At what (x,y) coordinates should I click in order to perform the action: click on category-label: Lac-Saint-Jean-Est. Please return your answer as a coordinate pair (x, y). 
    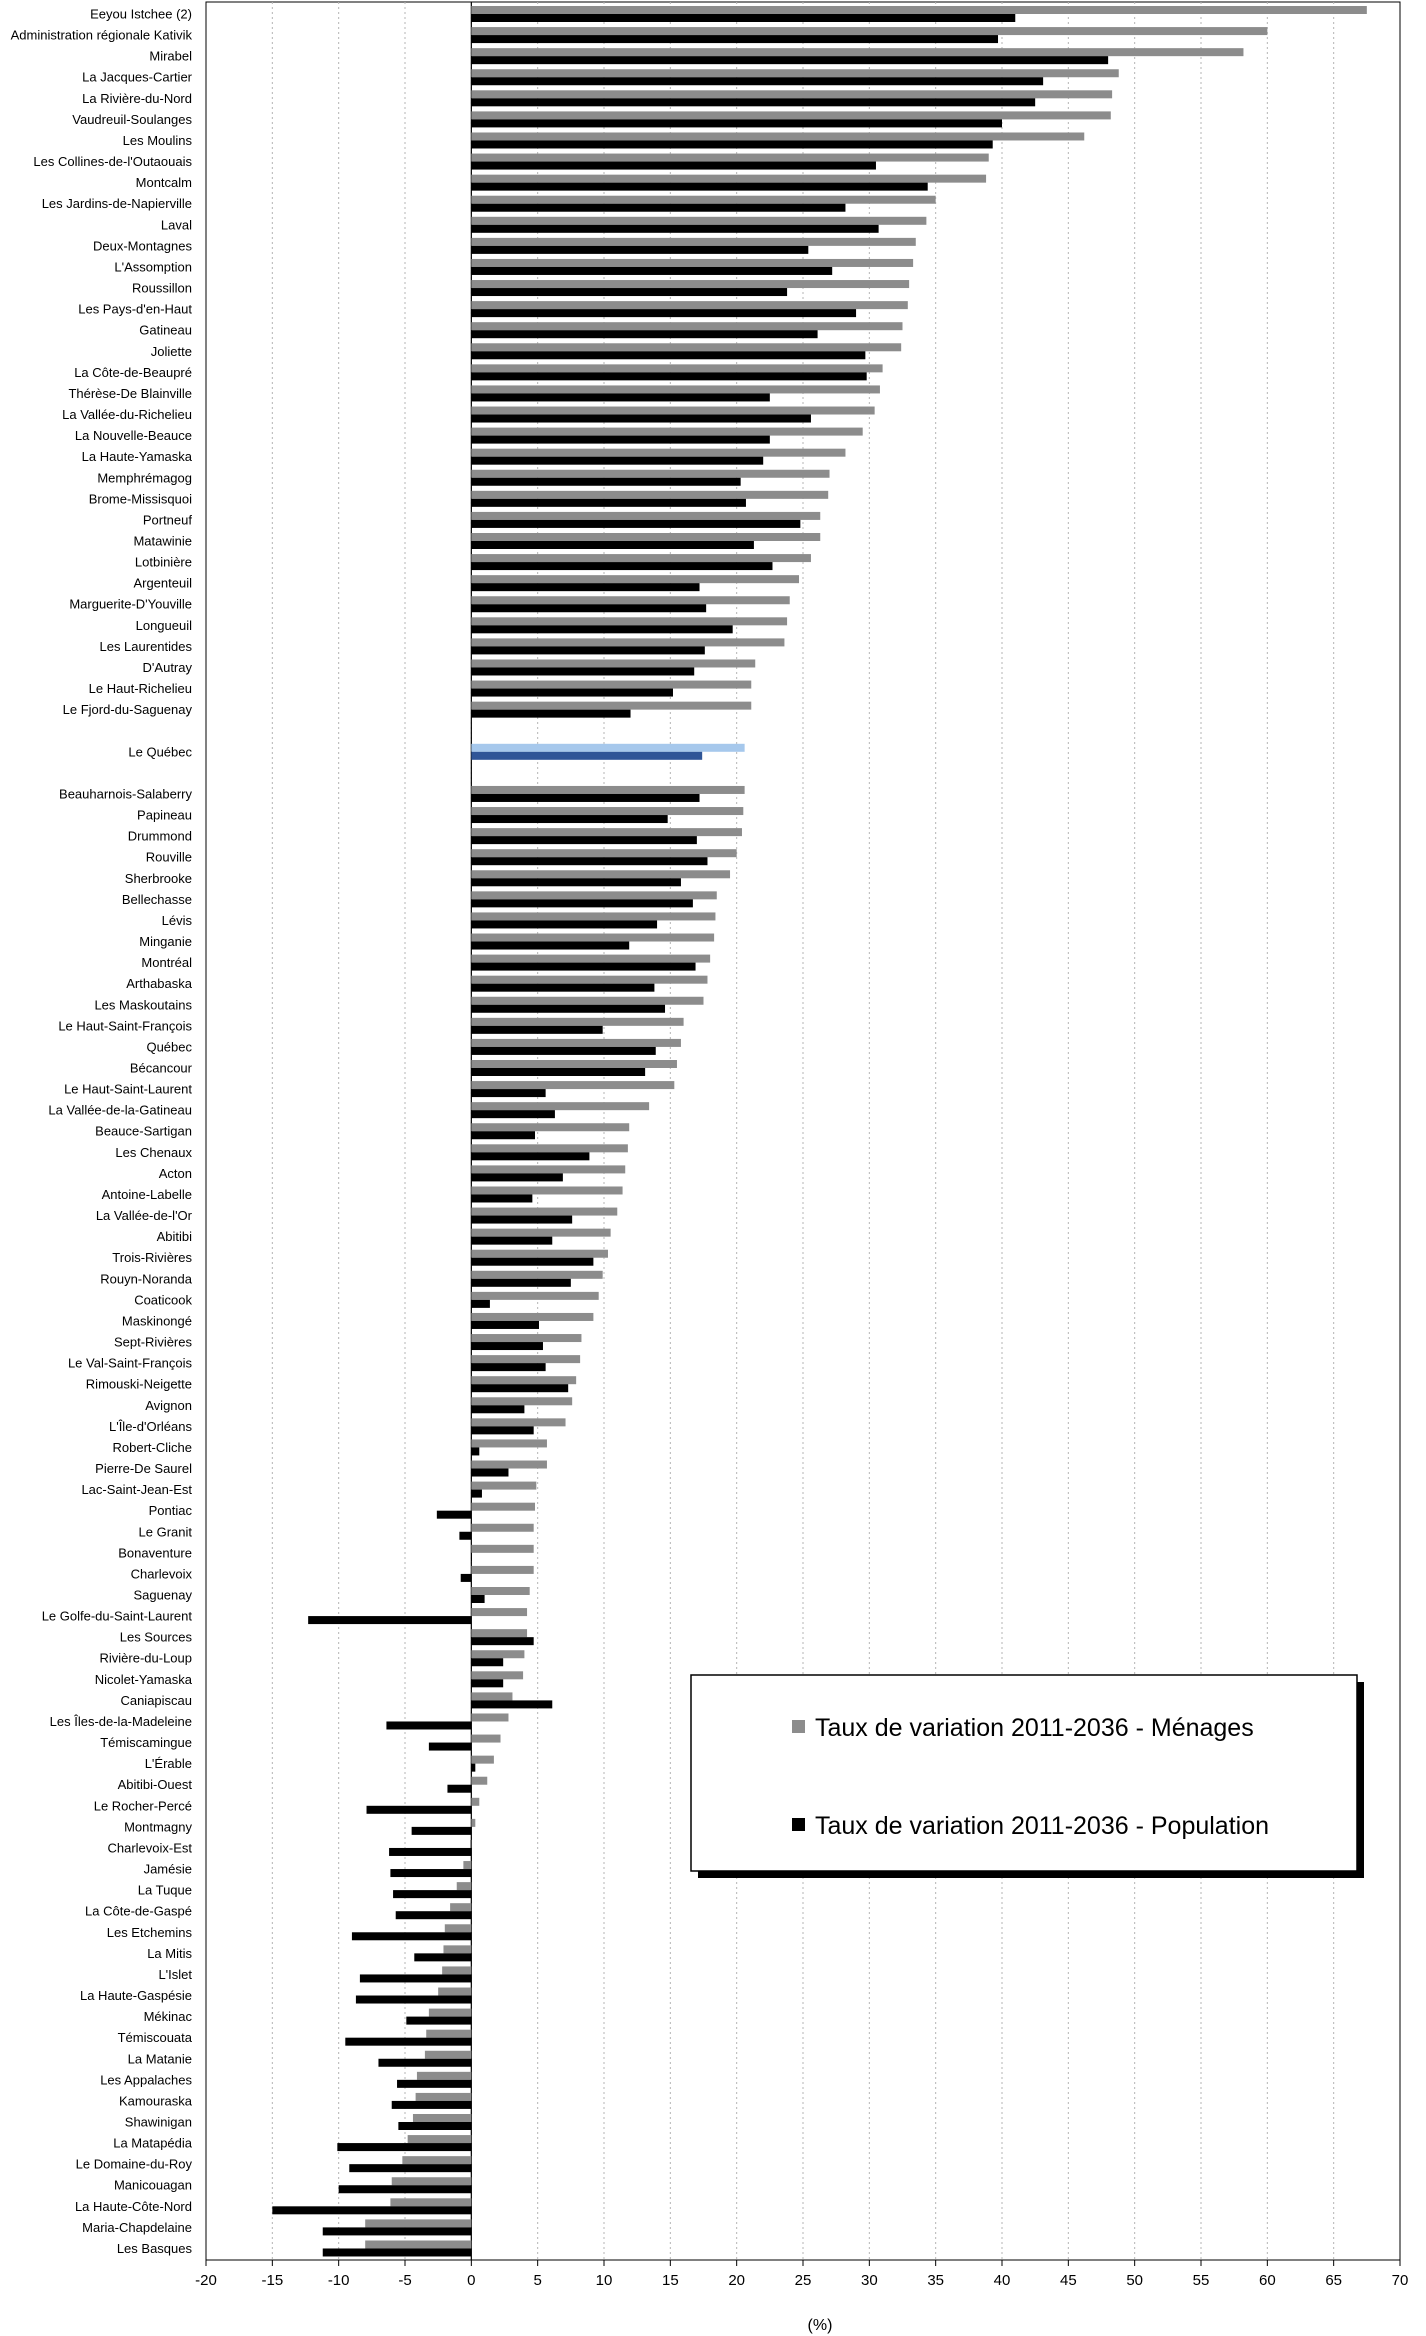
    Looking at the image, I should click on (136, 1489).